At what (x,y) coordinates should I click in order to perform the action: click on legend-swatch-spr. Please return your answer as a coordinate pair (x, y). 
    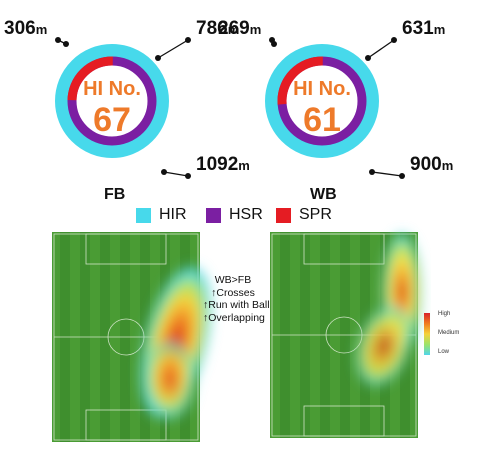
    Looking at the image, I should click on (283, 215).